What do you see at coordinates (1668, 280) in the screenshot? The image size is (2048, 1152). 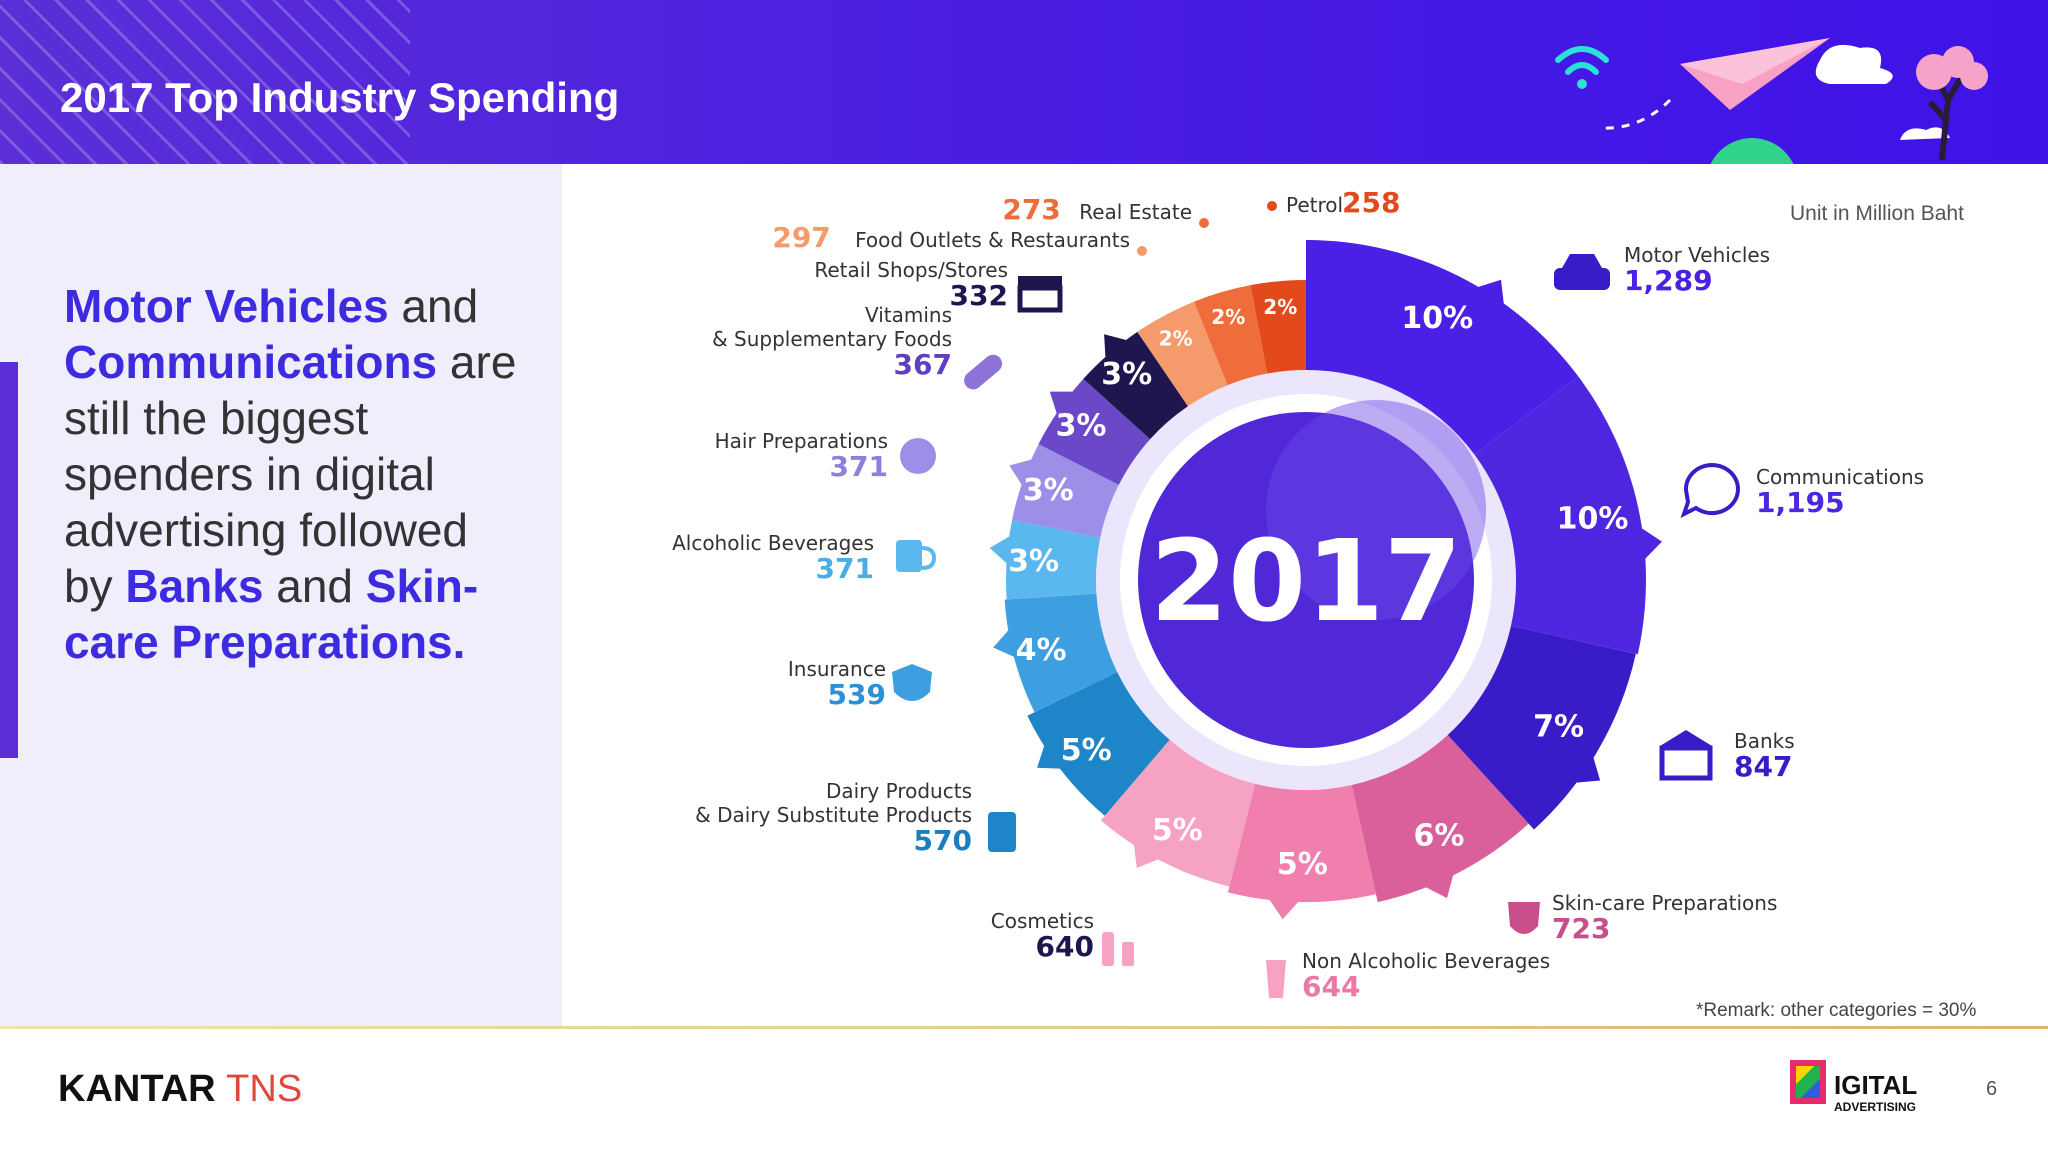 I see `value-label: 1,289` at bounding box center [1668, 280].